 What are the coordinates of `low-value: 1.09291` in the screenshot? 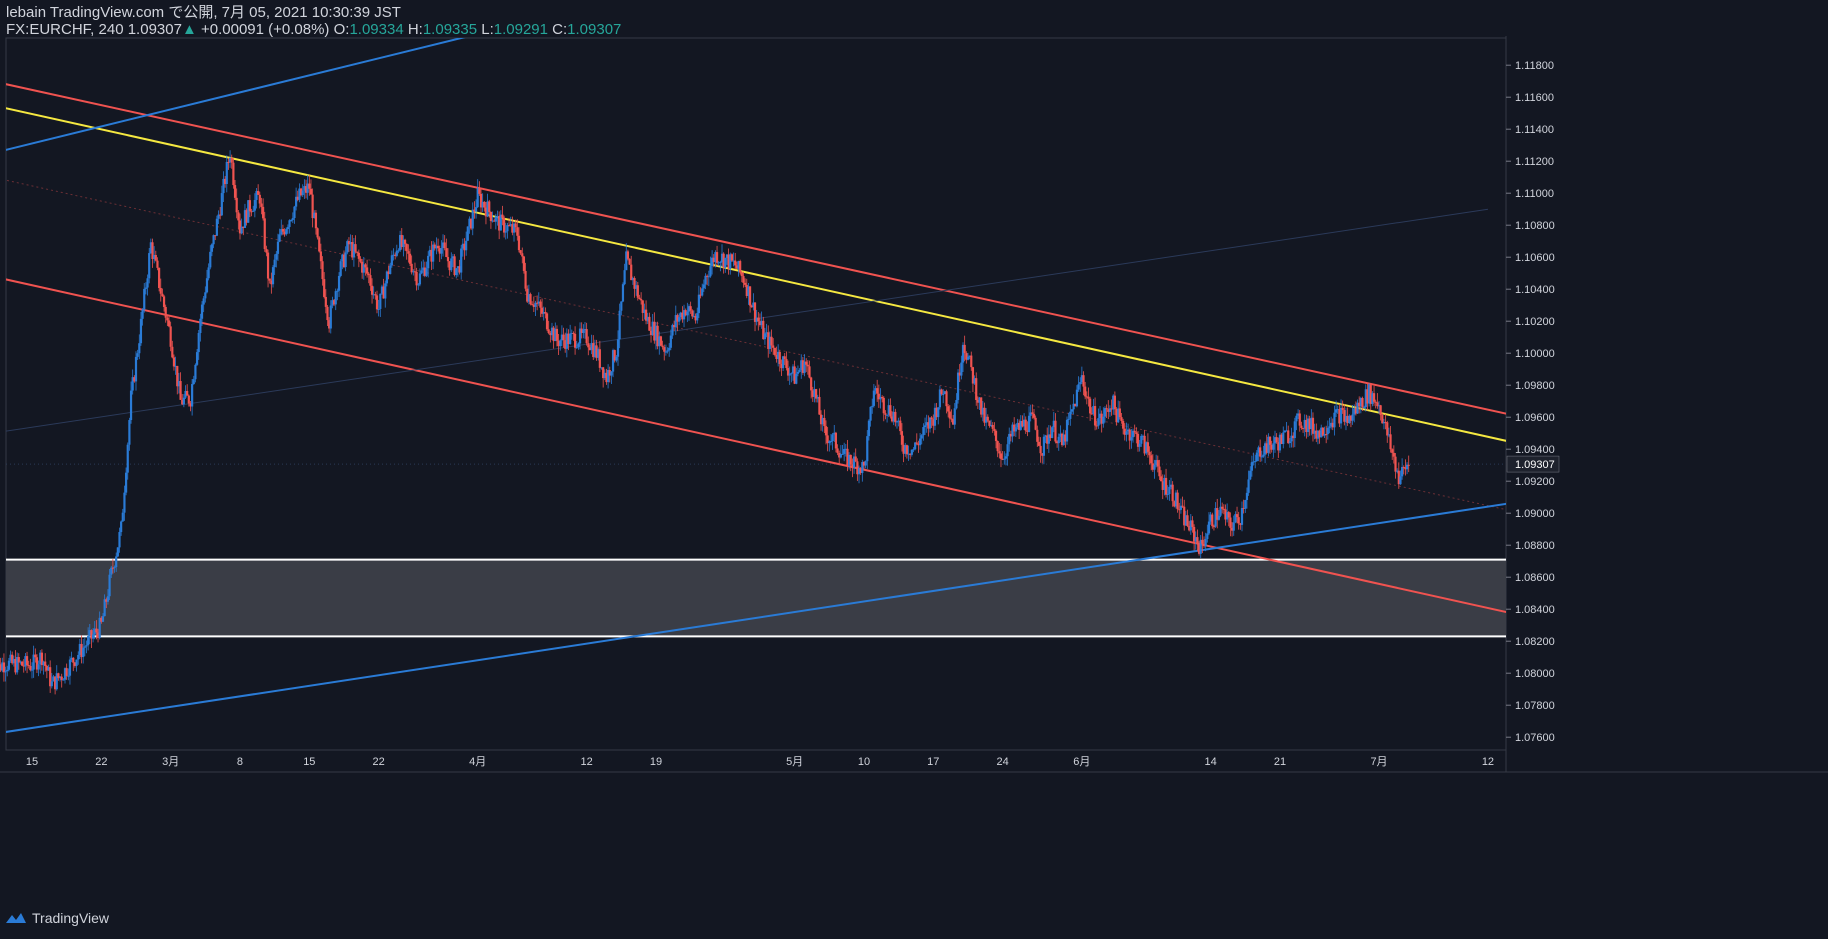 It's located at (520, 29).